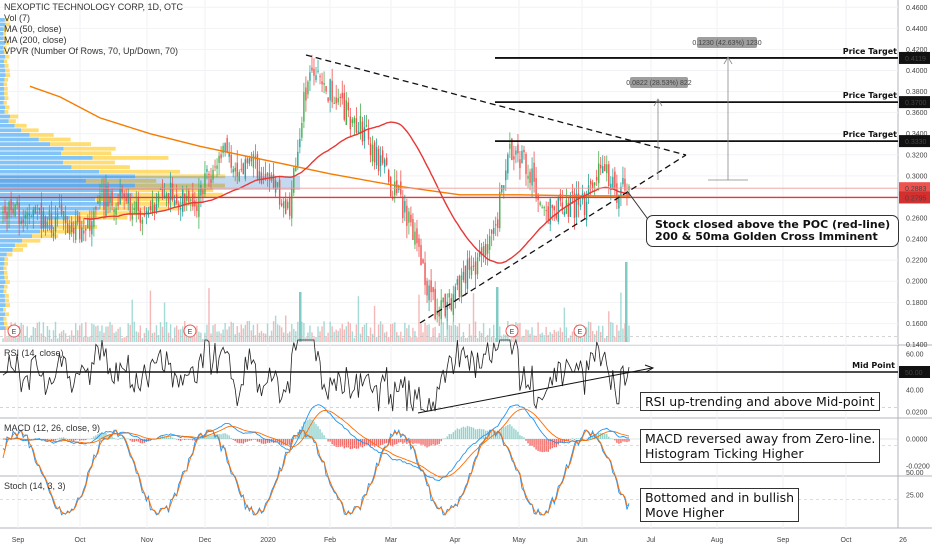  What do you see at coordinates (94, 7) in the screenshot?
I see `symbol-title: NEXOPTIC TECHNOLOGY CORP, 1D, OTC` at bounding box center [94, 7].